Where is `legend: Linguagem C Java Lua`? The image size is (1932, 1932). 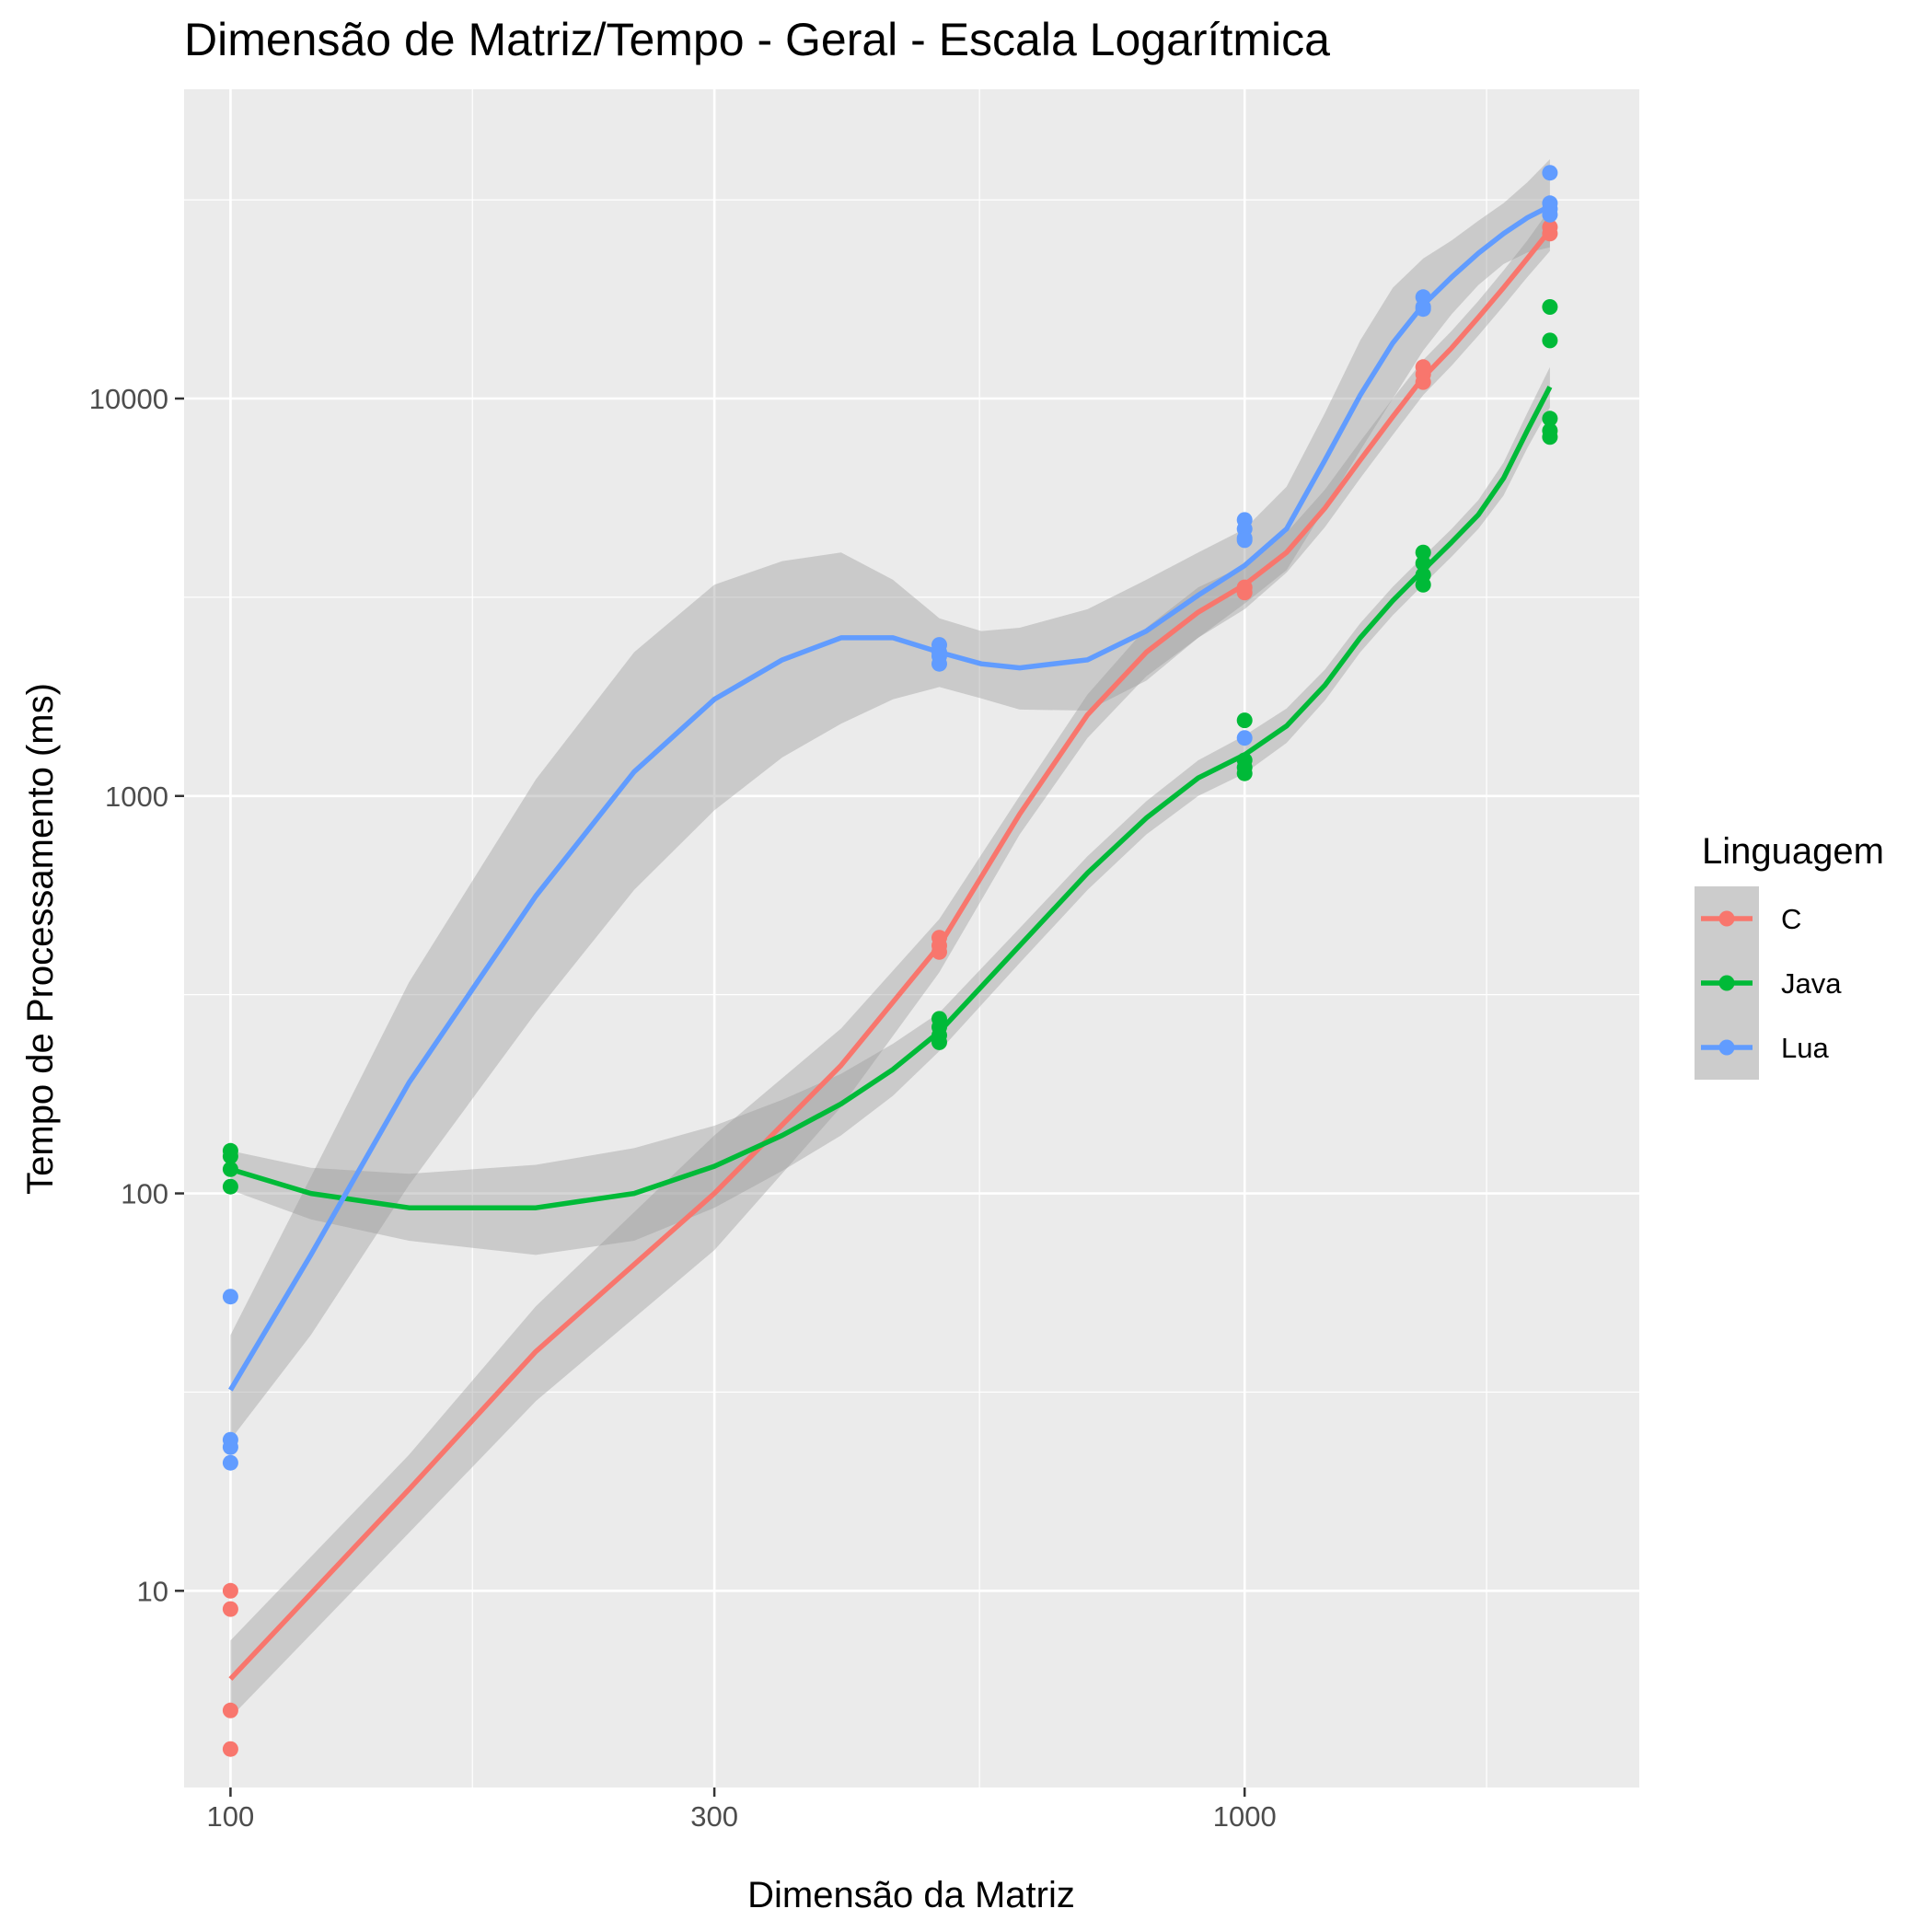
legend: Linguagem C Java Lua is located at coordinates (1790, 956).